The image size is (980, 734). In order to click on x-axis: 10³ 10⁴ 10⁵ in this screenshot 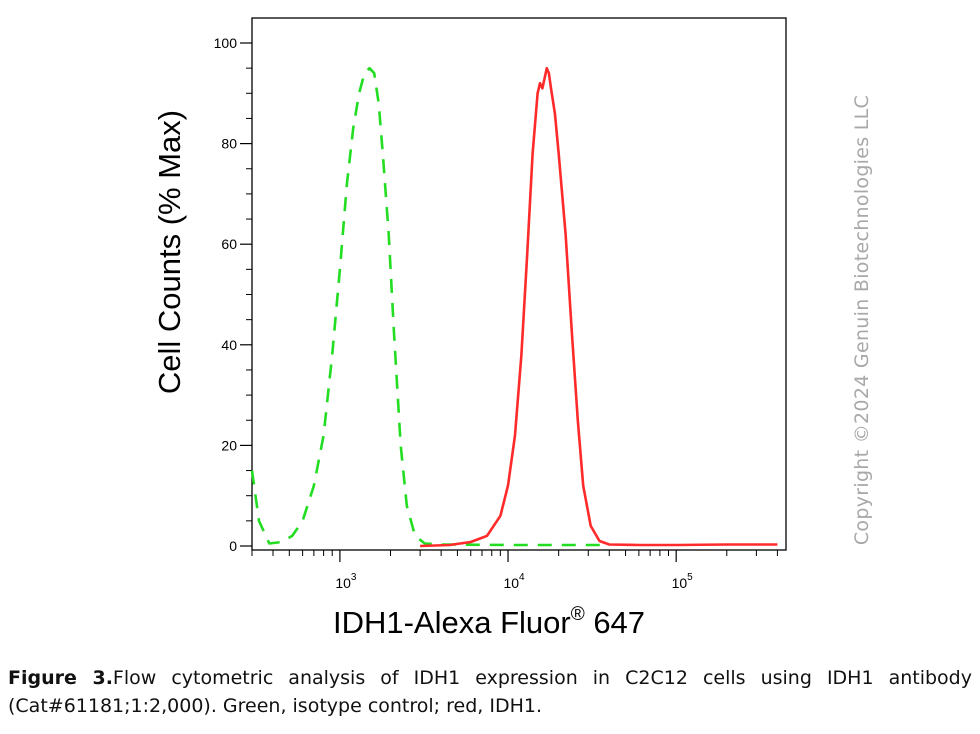, I will do `click(514, 570)`.